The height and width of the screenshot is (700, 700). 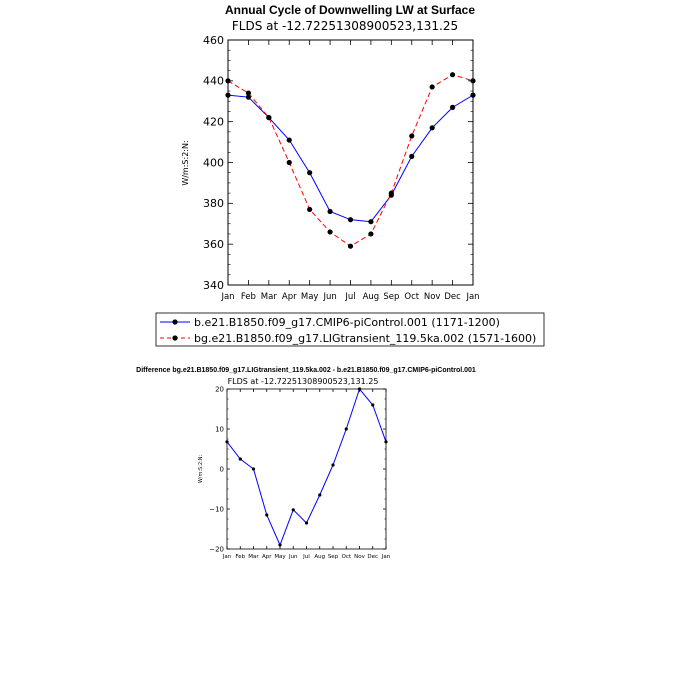 I want to click on chart-2-ylabel: W/m:S:2:N:, so click(x=201, y=469).